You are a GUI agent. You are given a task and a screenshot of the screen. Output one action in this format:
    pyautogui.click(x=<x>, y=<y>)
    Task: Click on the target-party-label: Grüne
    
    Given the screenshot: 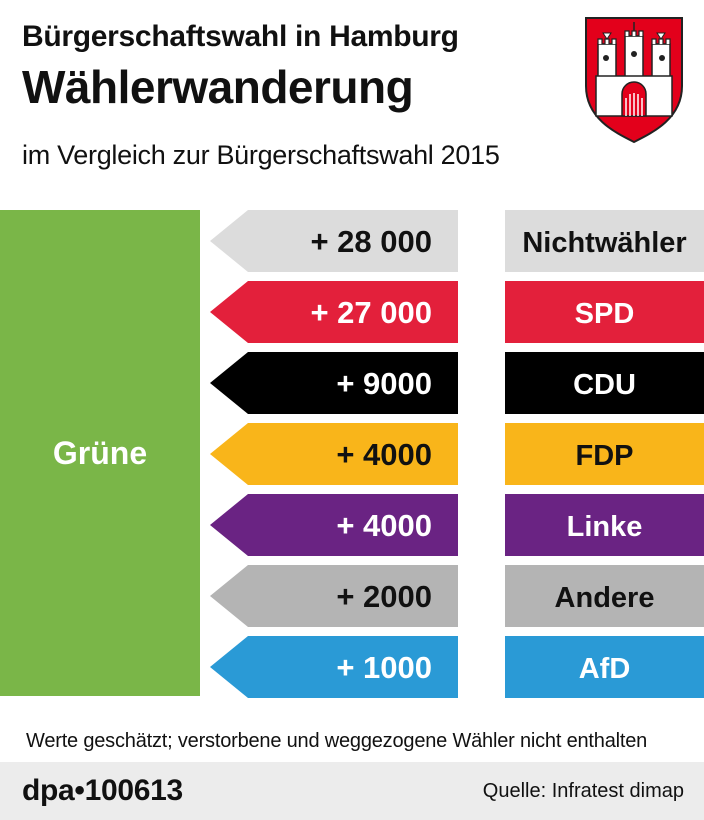 What is the action you would take?
    pyautogui.click(x=100, y=452)
    